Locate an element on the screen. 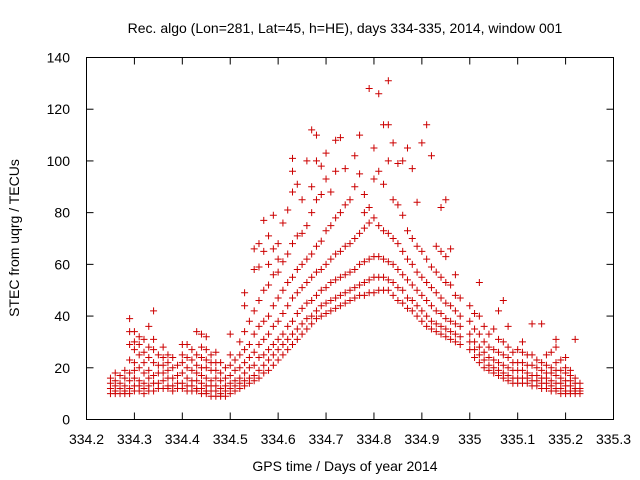 This screenshot has height=480, width=640. x-tick-label: 335.2 is located at coordinates (565, 439).